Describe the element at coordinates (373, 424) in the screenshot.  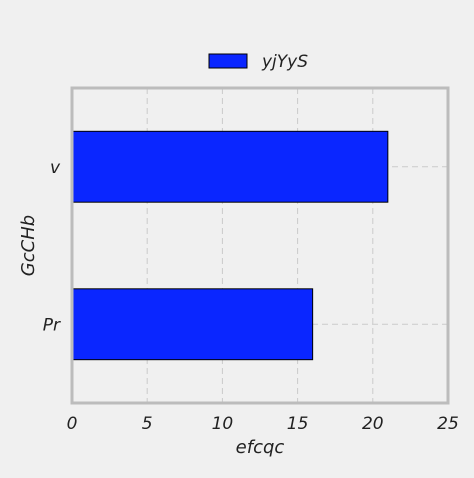
I see `x-tick-label: 20` at that location.